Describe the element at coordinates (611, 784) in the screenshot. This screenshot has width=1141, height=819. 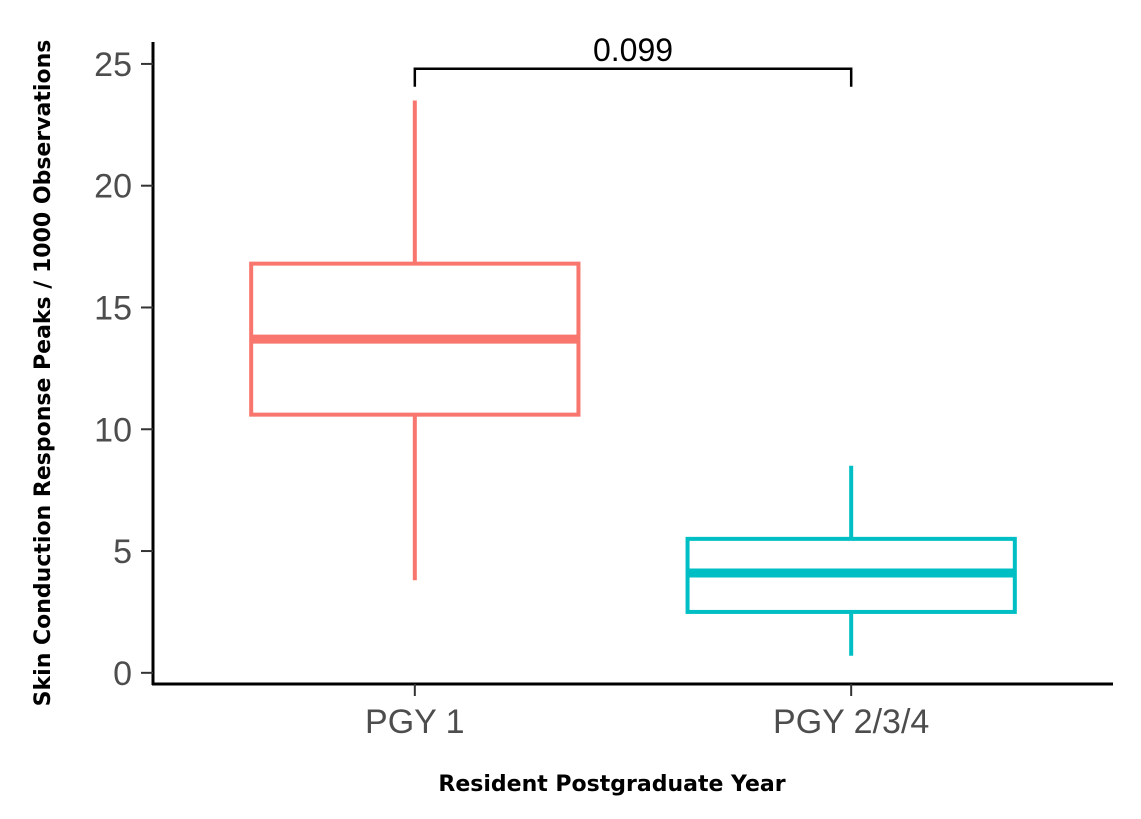
I see `x-axis-title: Resident Postgraduate Year` at that location.